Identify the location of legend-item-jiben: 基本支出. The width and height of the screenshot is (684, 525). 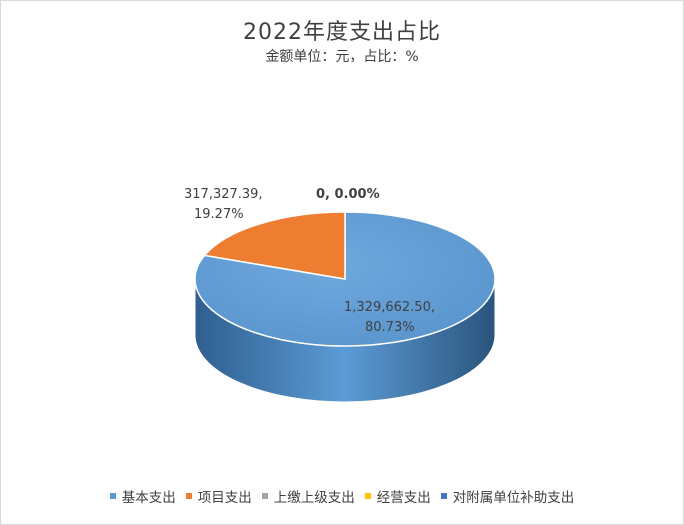
(142, 496).